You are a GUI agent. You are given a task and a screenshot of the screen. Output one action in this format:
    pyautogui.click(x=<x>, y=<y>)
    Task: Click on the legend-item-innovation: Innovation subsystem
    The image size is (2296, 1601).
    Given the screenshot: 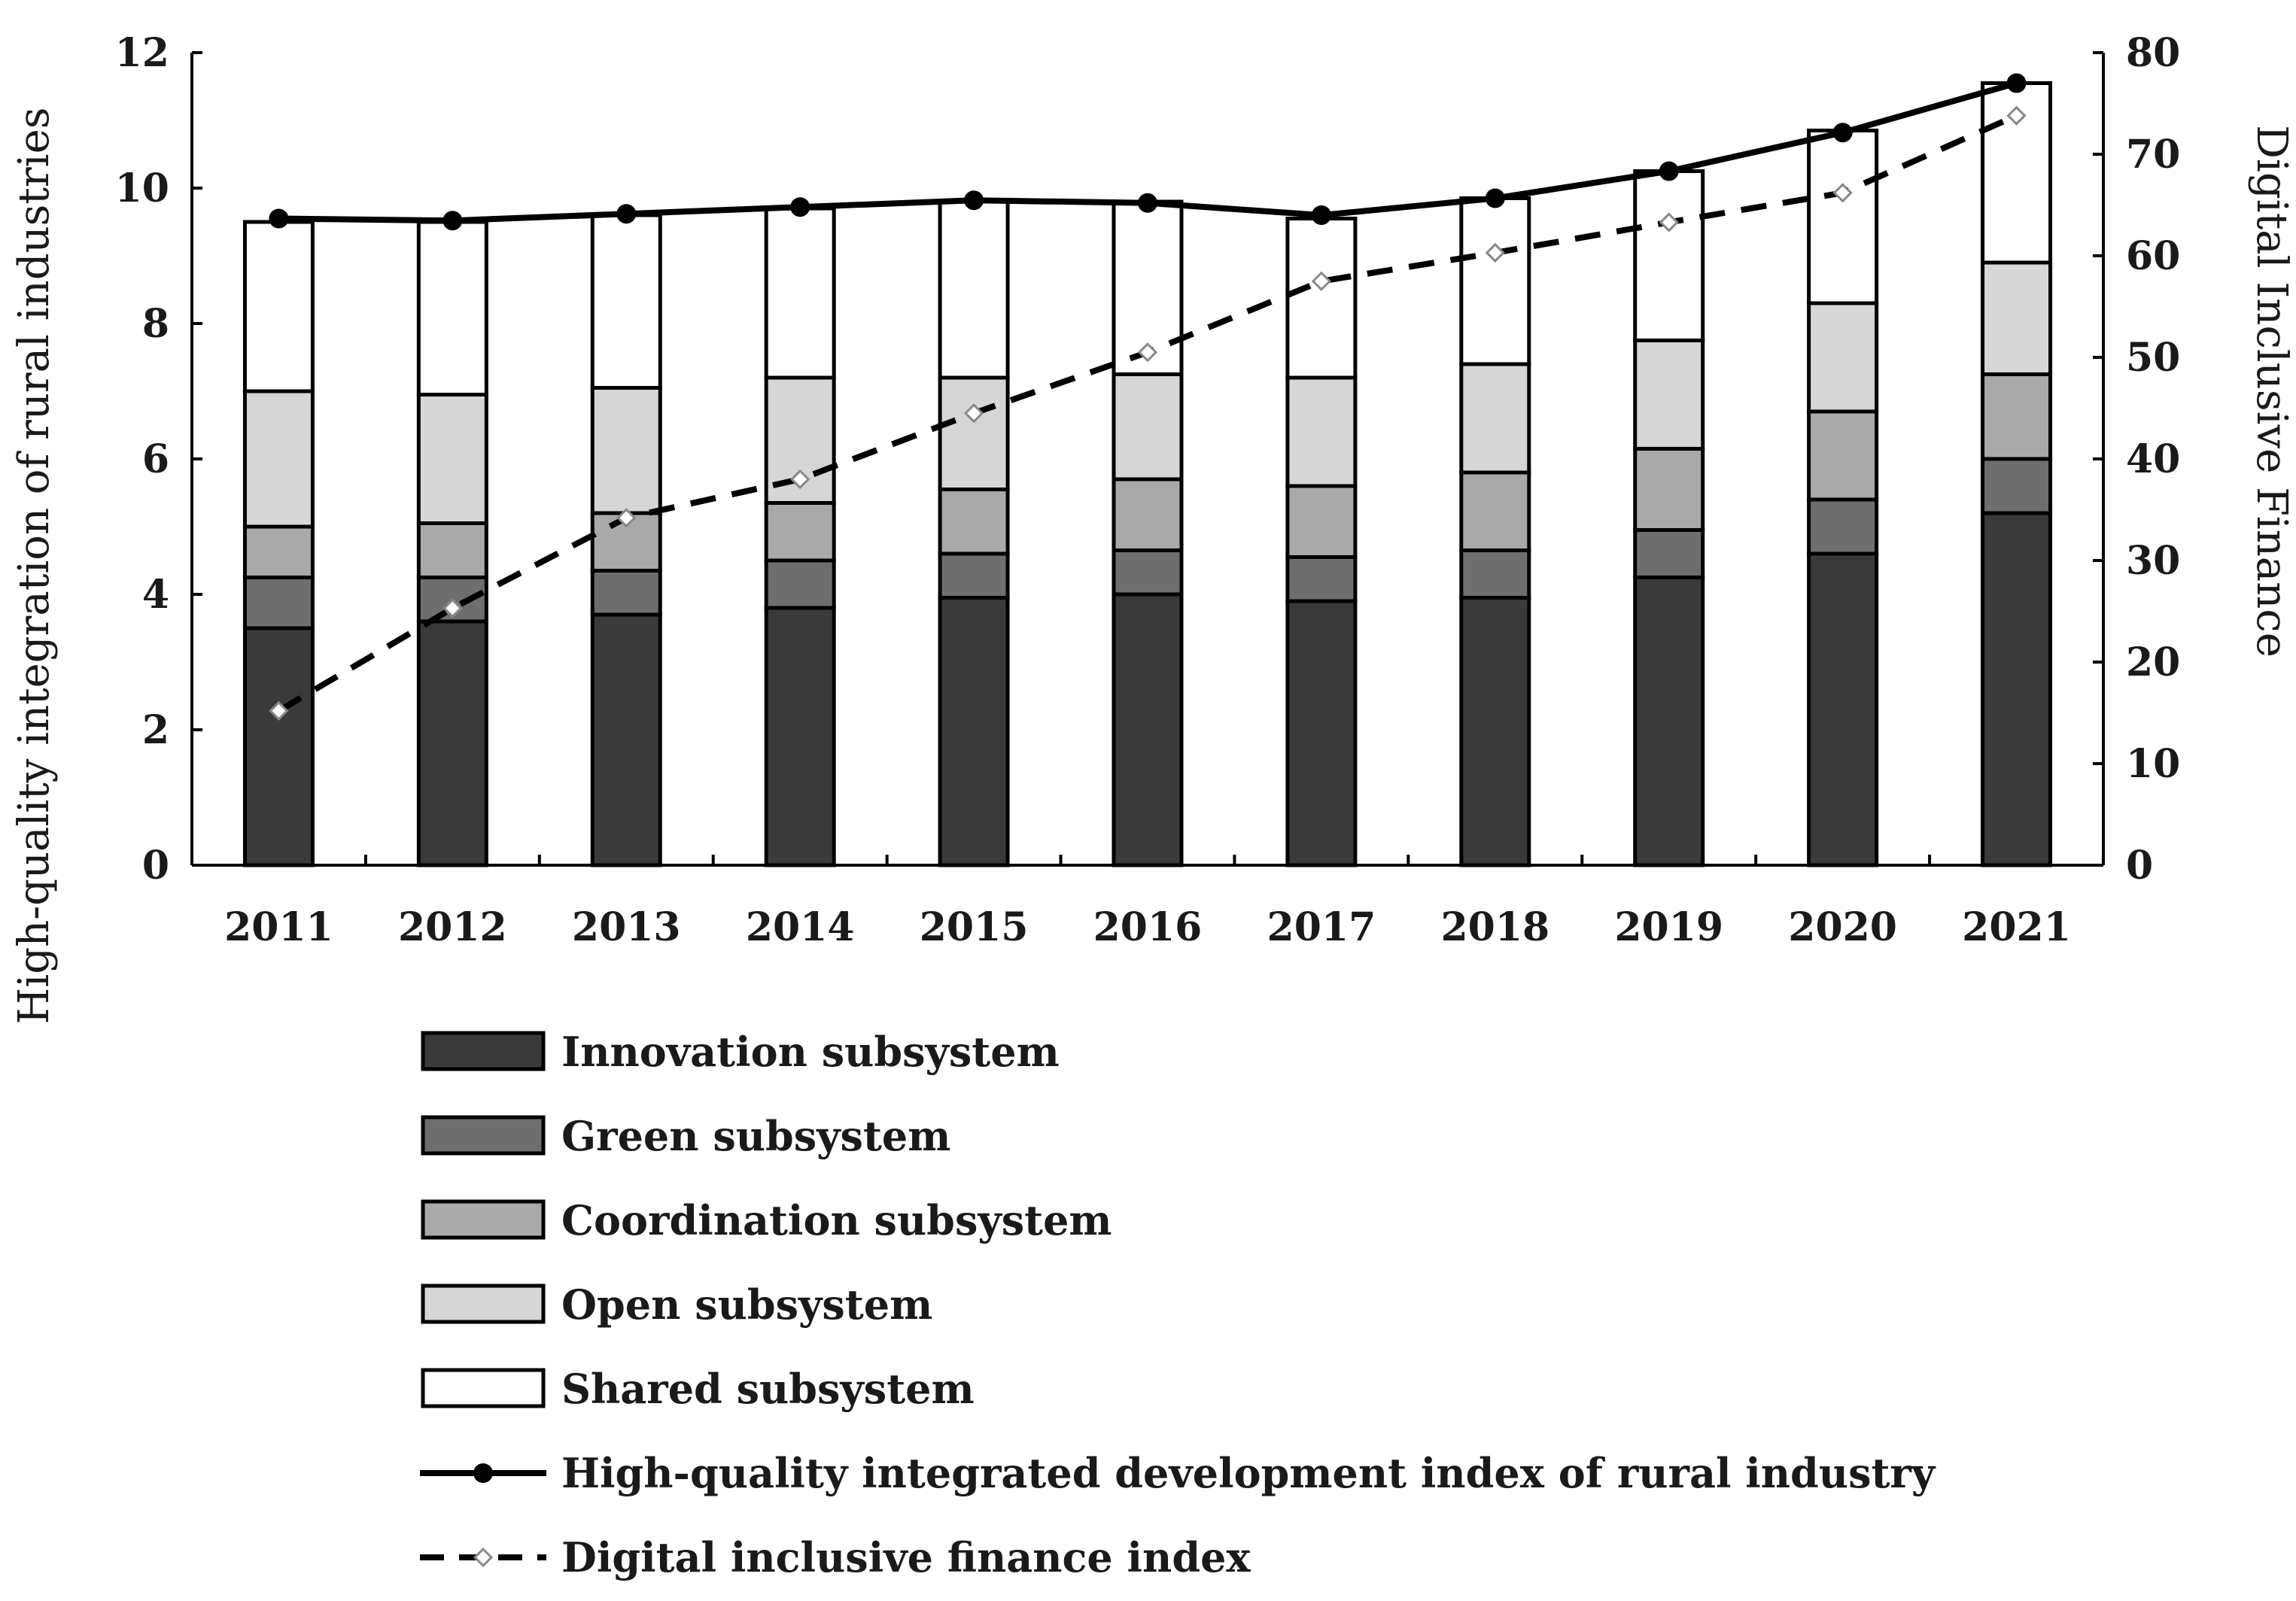 What is the action you would take?
    pyautogui.click(x=740, y=1052)
    